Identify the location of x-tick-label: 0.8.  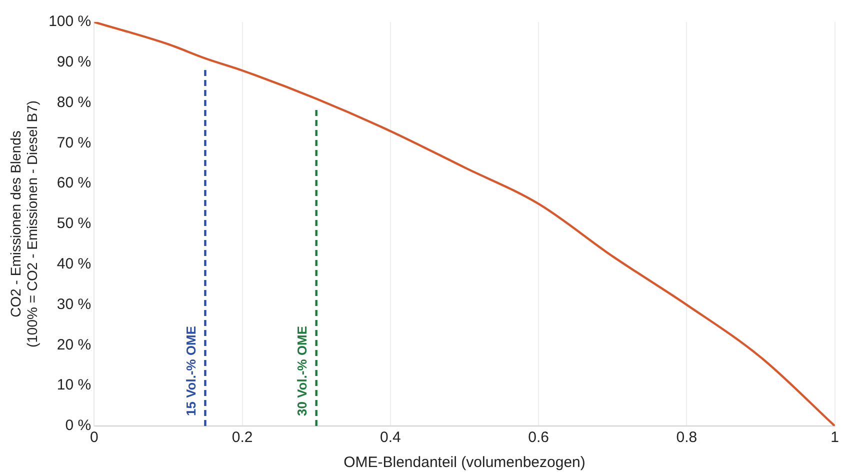
(687, 437).